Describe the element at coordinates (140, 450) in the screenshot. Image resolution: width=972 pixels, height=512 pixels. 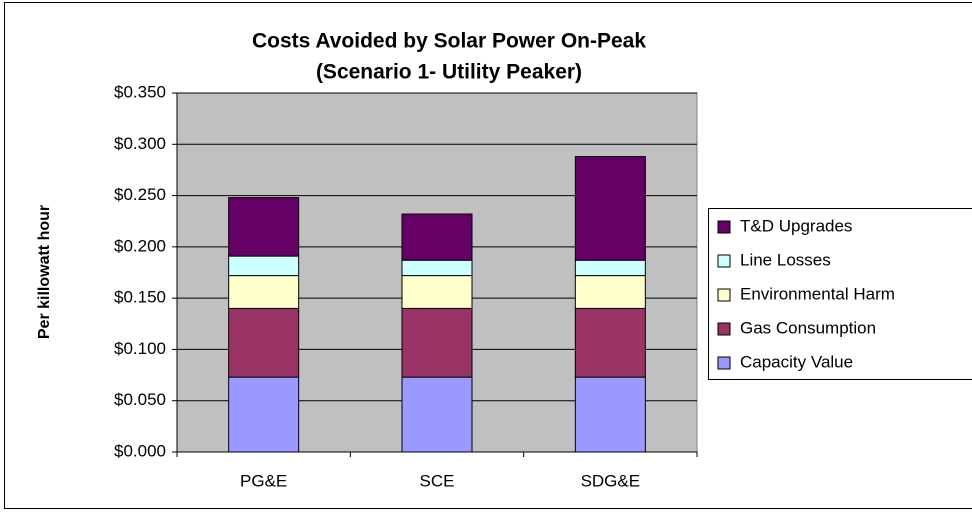
I see `y-tick-label: $0.000` at that location.